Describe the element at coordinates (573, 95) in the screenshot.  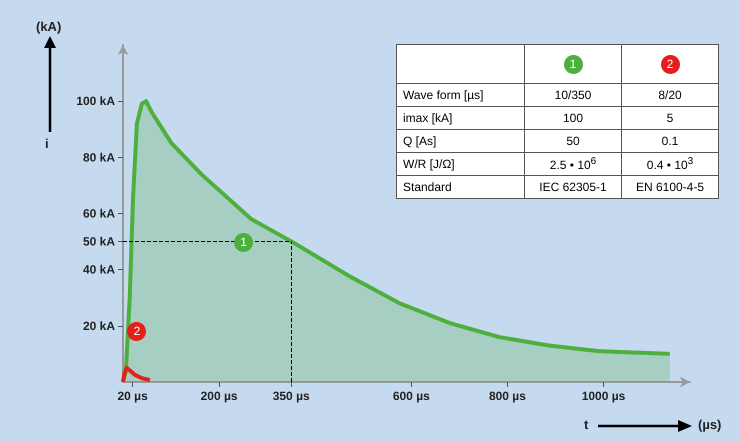
I see `annotation: 10/350` at that location.